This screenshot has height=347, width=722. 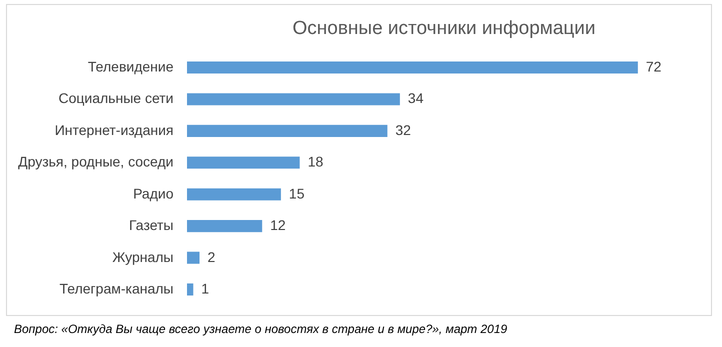 I want to click on data-label: 1, so click(x=205, y=288).